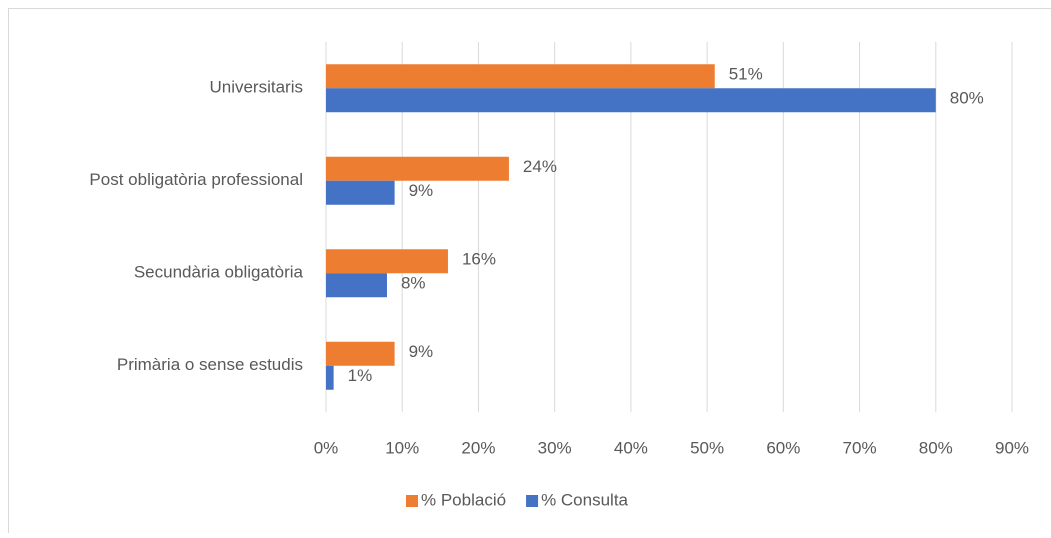 This screenshot has height=538, width=1051. I want to click on legend-label: % Consulta, so click(584, 499).